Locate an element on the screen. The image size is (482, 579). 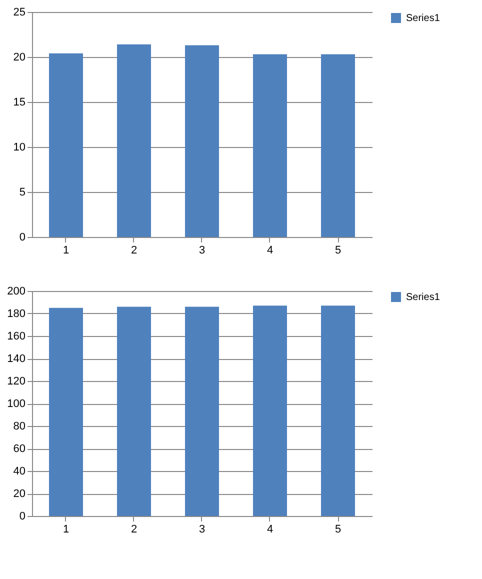
y-tick-label: 80 is located at coordinates (19, 426).